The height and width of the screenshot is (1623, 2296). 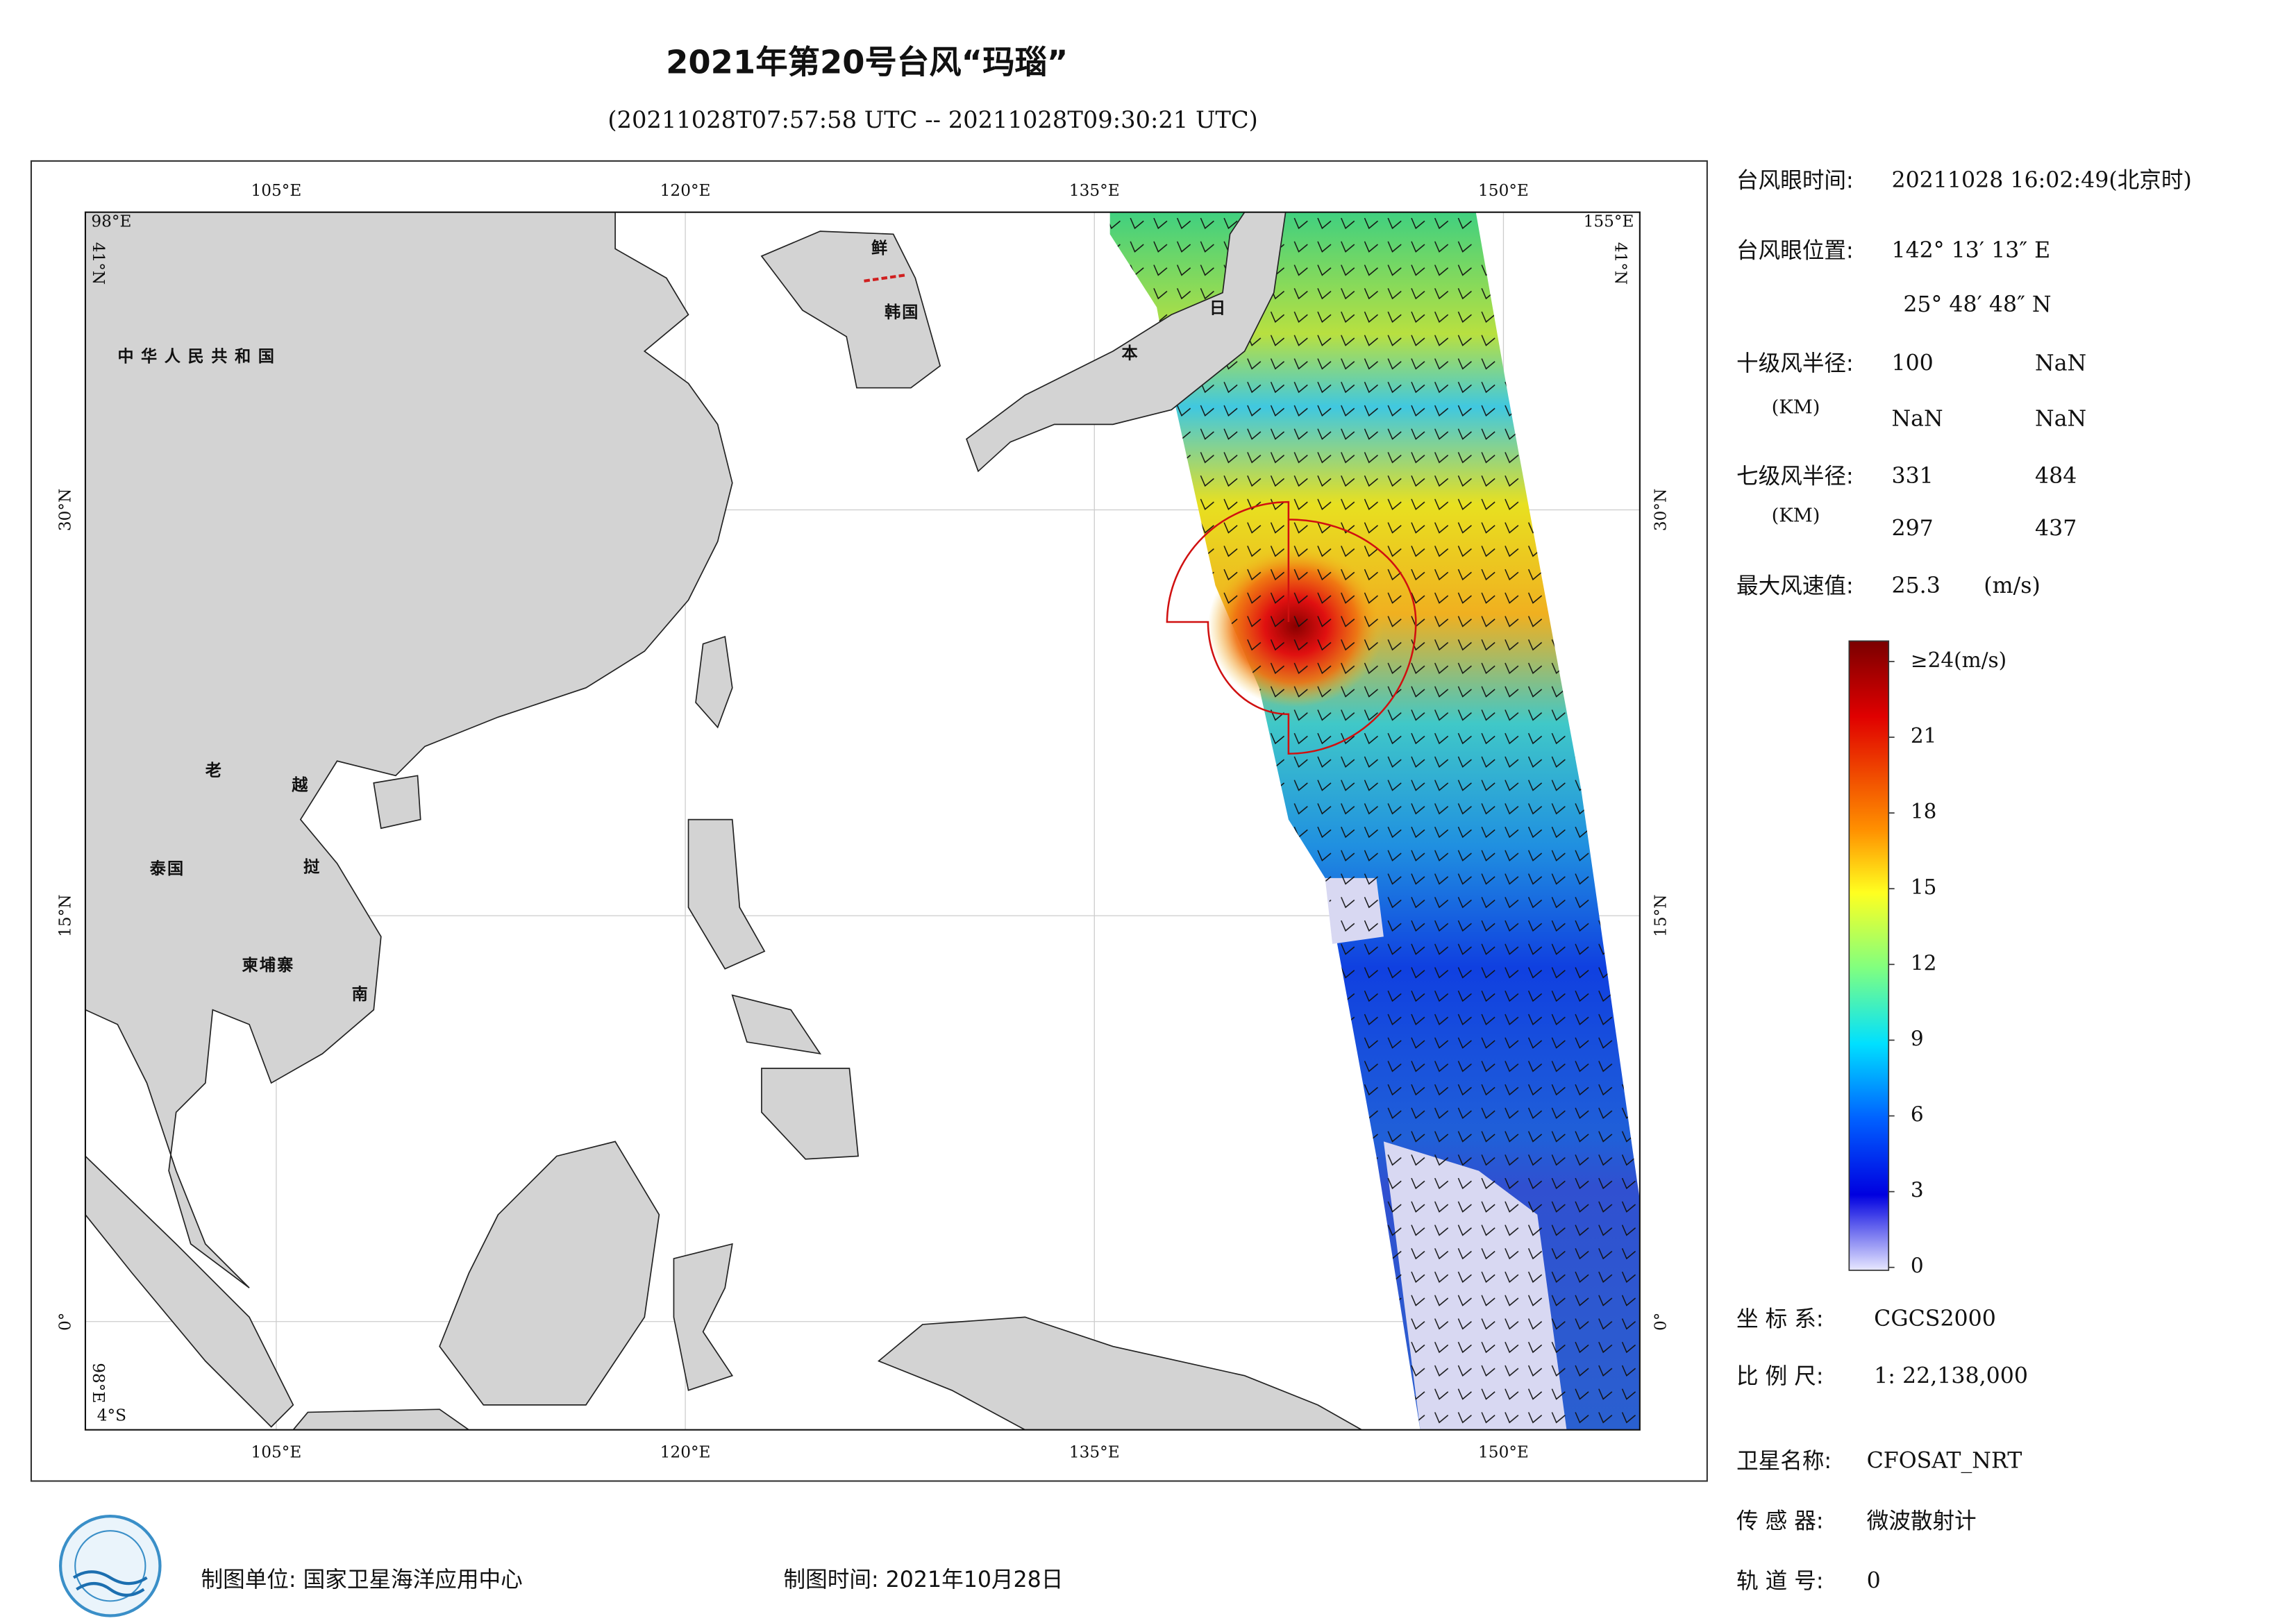 What do you see at coordinates (850, 309) in the screenshot?
I see `land-korea` at bounding box center [850, 309].